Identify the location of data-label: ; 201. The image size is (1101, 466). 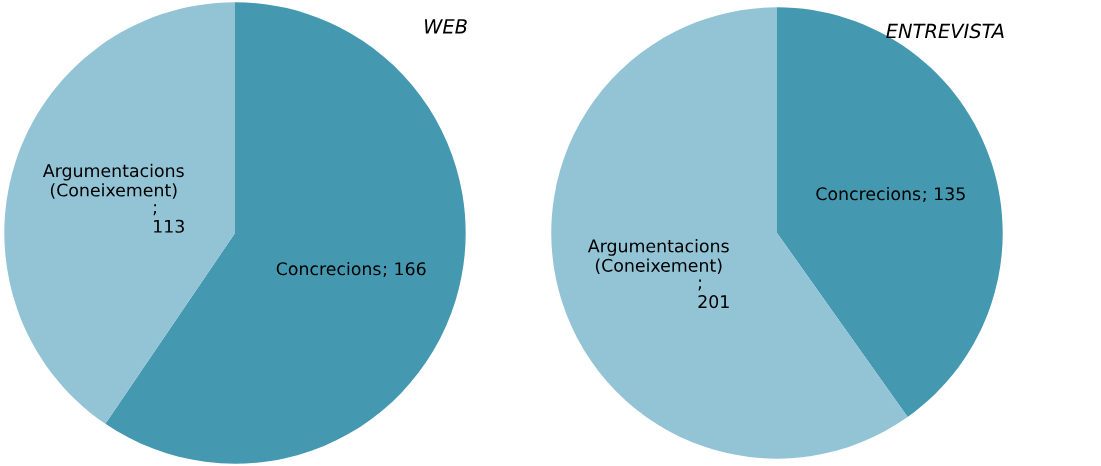
(713, 294).